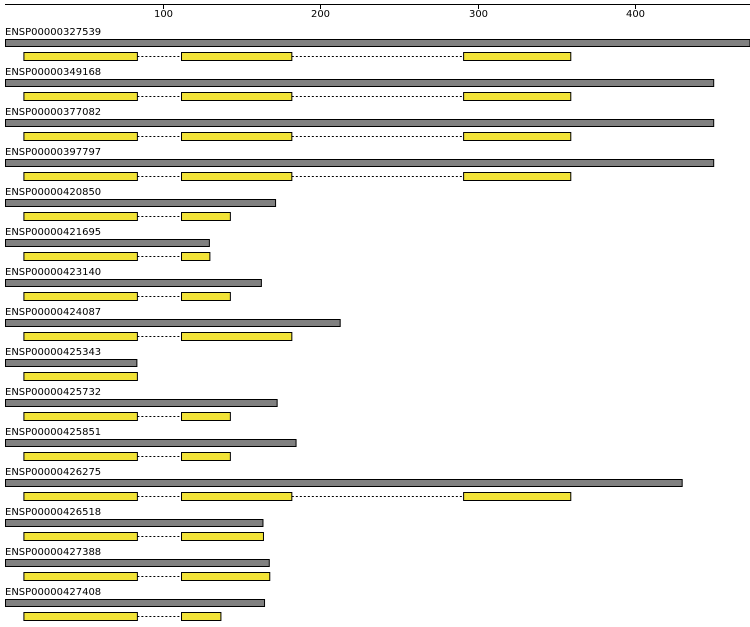 The width and height of the screenshot is (750, 627). I want to click on protein-id-label: ENSP00000425343, so click(53, 352).